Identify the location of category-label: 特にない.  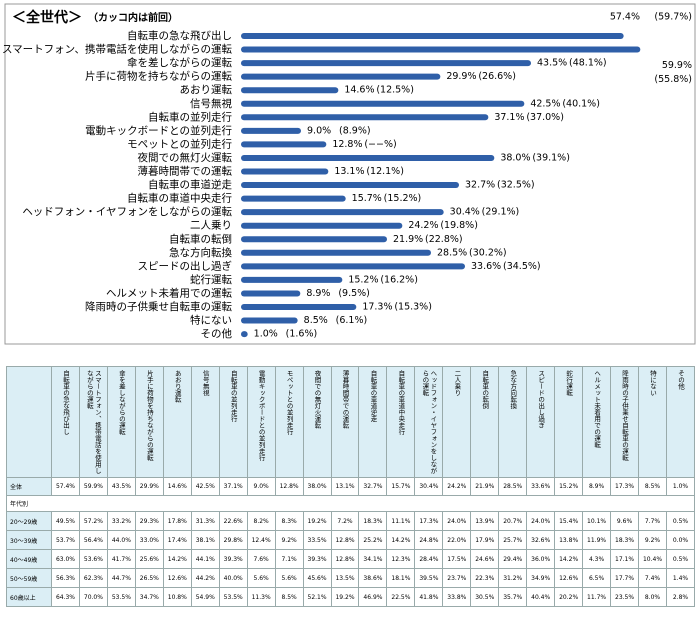
(211, 321).